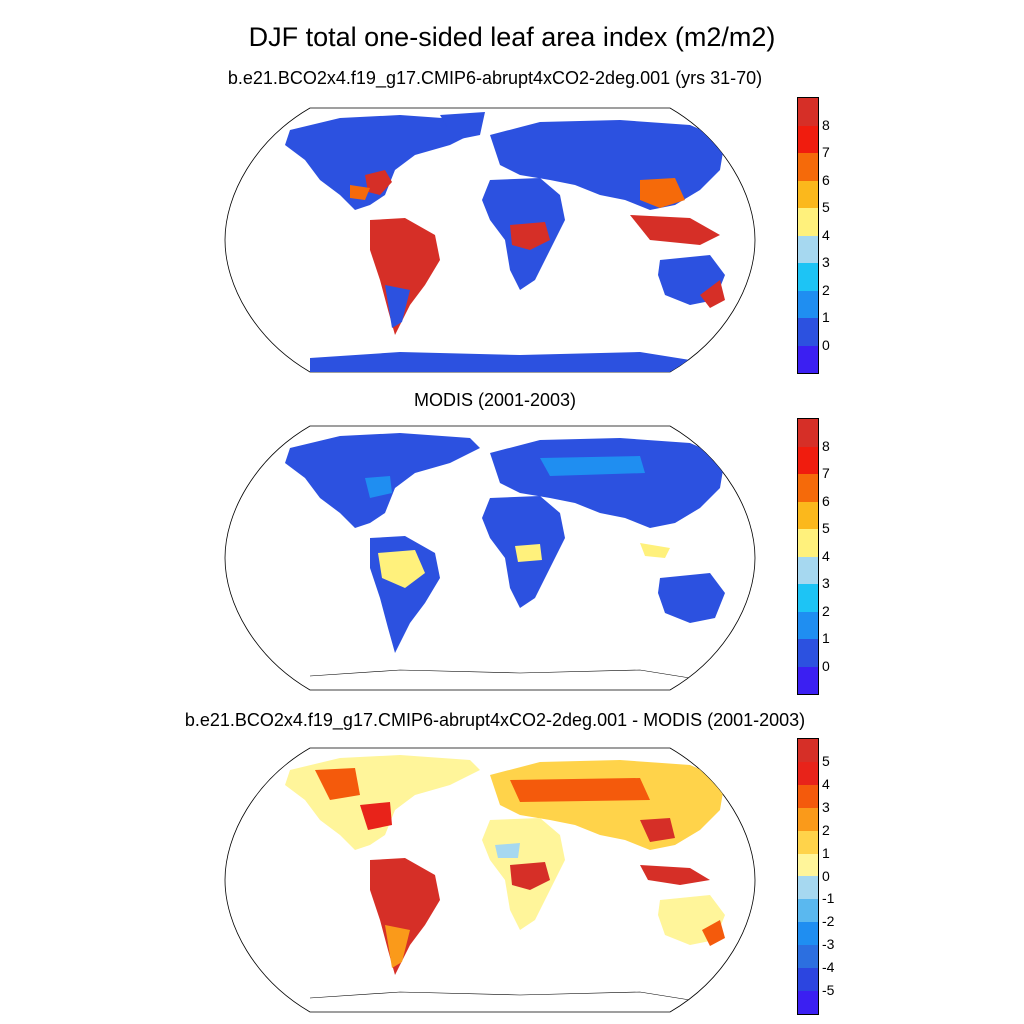 The height and width of the screenshot is (1024, 1024). What do you see at coordinates (828, 944) in the screenshot?
I see `colorbar-tick-label: -3` at bounding box center [828, 944].